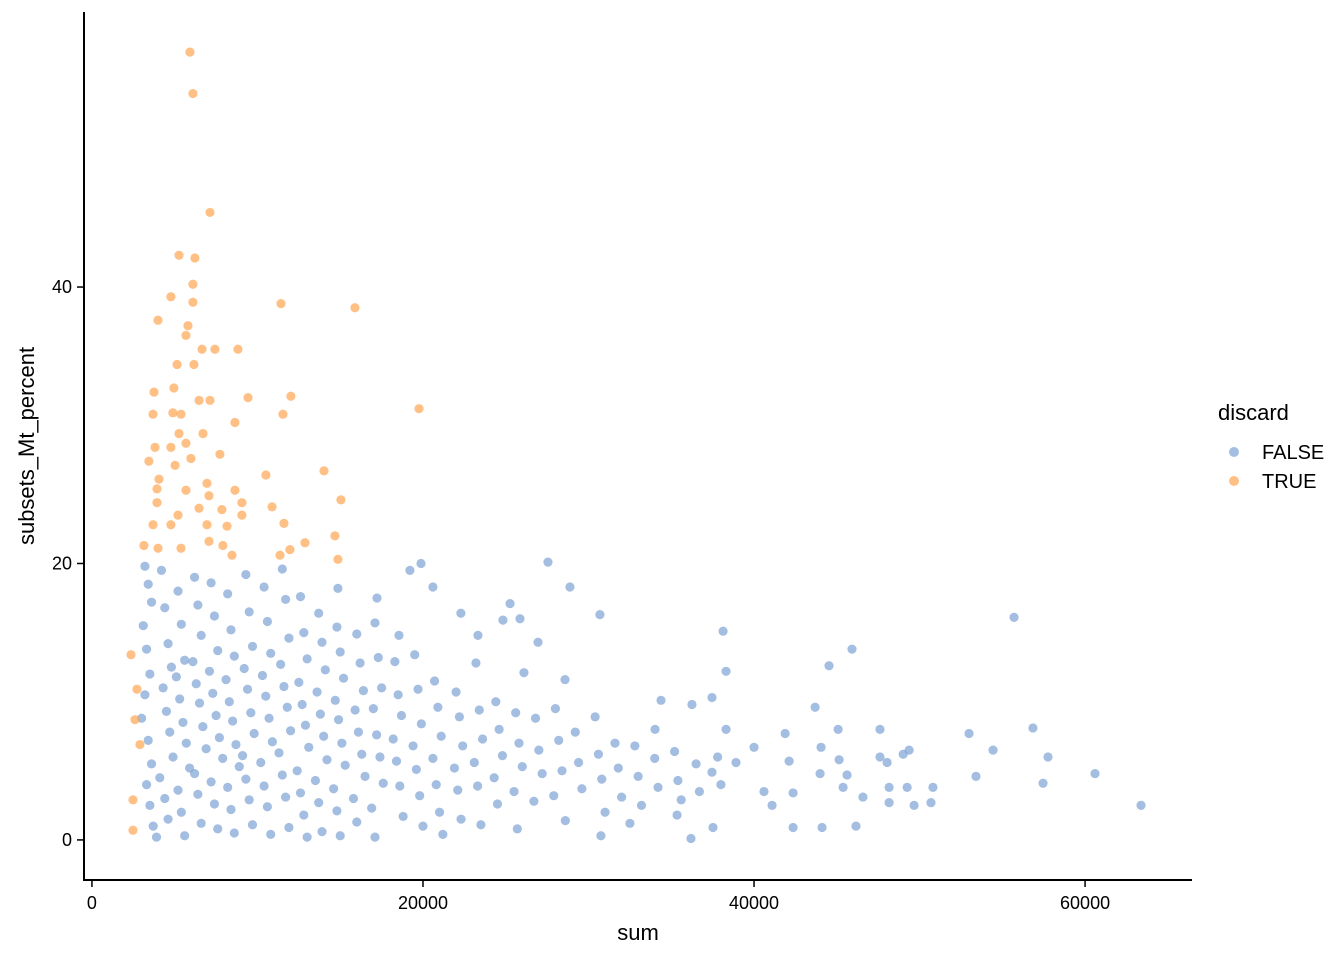  What do you see at coordinates (1293, 453) in the screenshot?
I see `legend-label-false: FALSE` at bounding box center [1293, 453].